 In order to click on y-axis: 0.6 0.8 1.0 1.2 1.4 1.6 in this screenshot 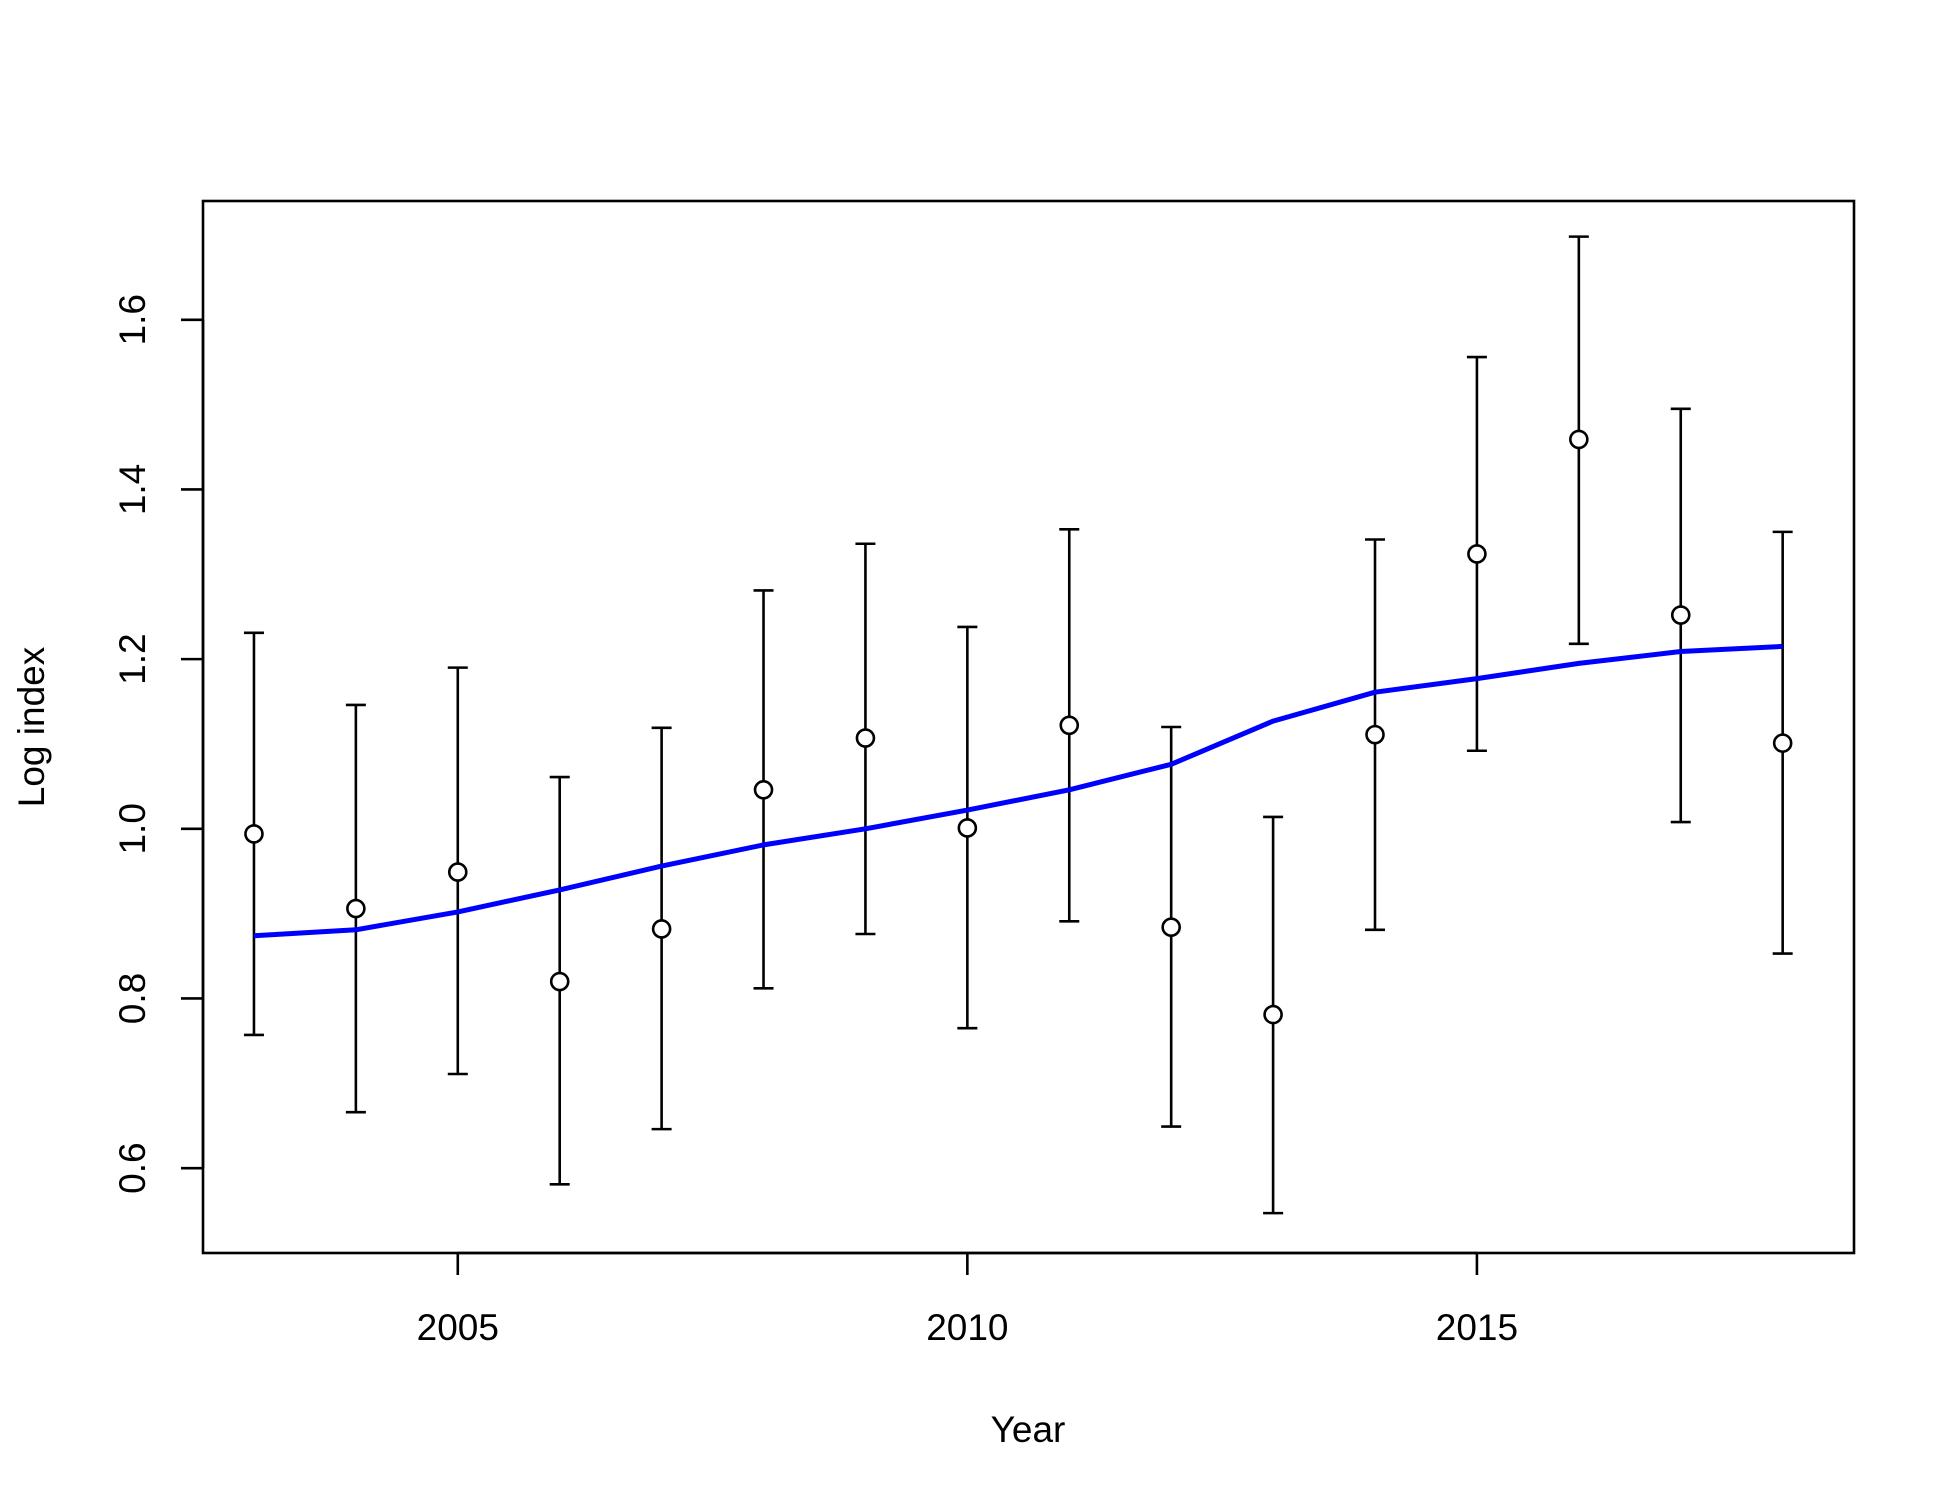, I will do `click(158, 744)`.